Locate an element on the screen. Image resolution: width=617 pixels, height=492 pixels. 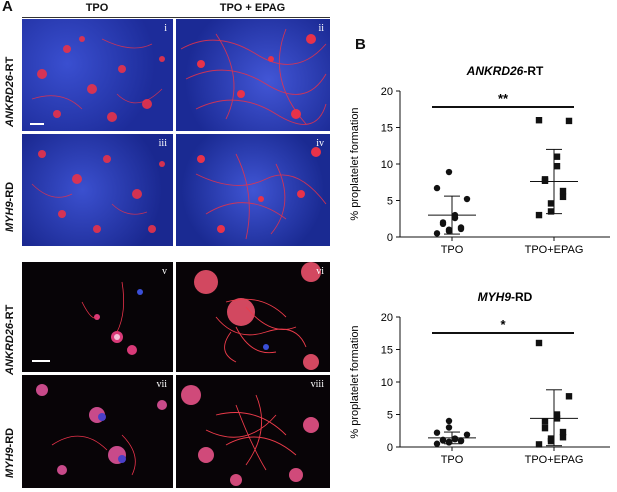
tile-label-iv: iv is located at coordinates (320, 143).